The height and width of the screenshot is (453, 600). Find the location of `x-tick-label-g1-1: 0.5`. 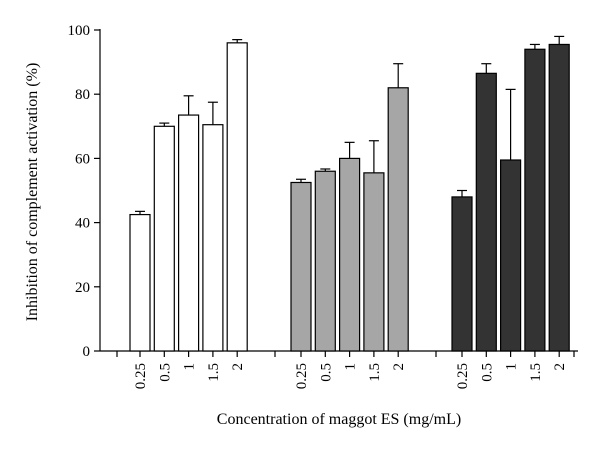

x-tick-label-g1-1: 0.5 is located at coordinates (165, 372).